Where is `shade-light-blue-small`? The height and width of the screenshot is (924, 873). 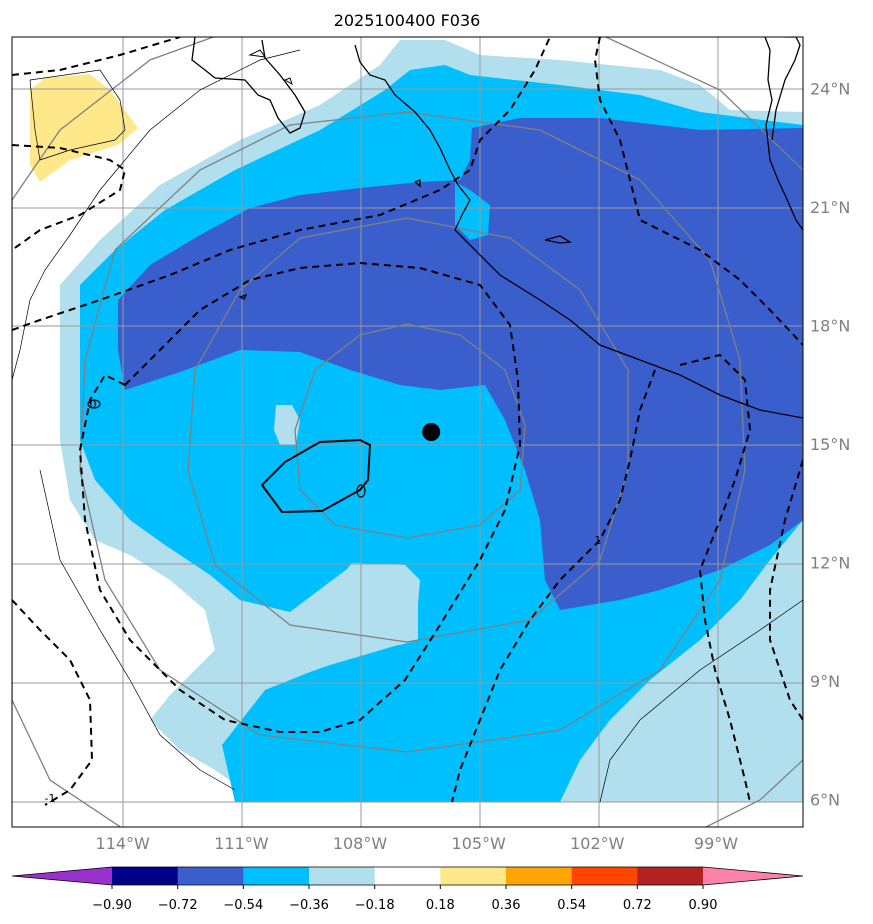
shade-light-blue-small is located at coordinates (287, 425).